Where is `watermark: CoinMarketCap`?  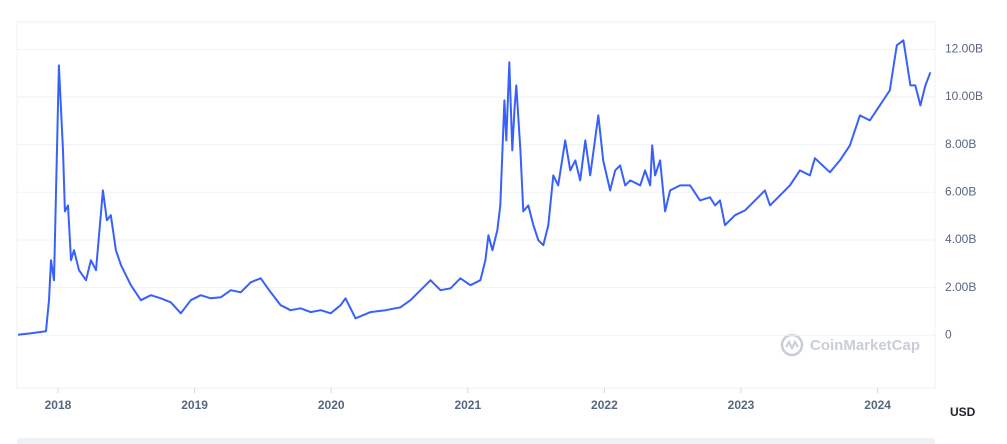 watermark: CoinMarketCap is located at coordinates (865, 345).